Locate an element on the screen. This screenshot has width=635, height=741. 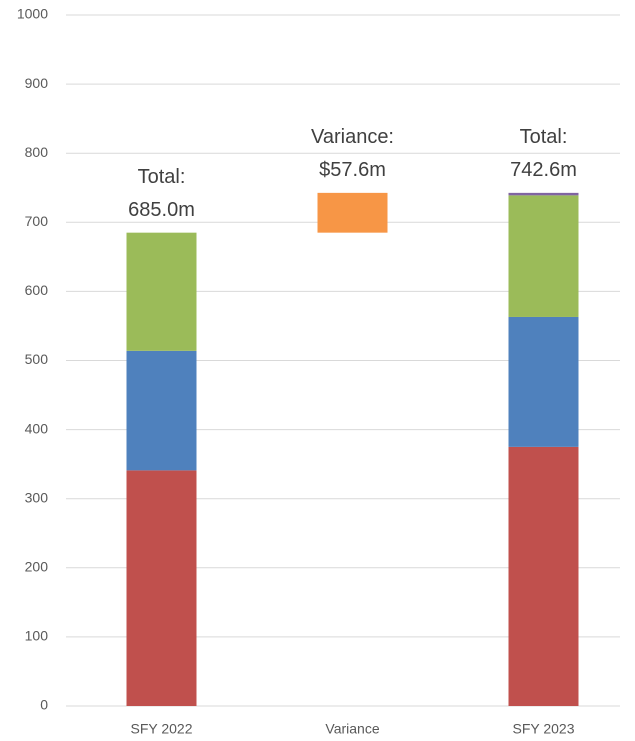
y-tick-label: 400 is located at coordinates (37, 428).